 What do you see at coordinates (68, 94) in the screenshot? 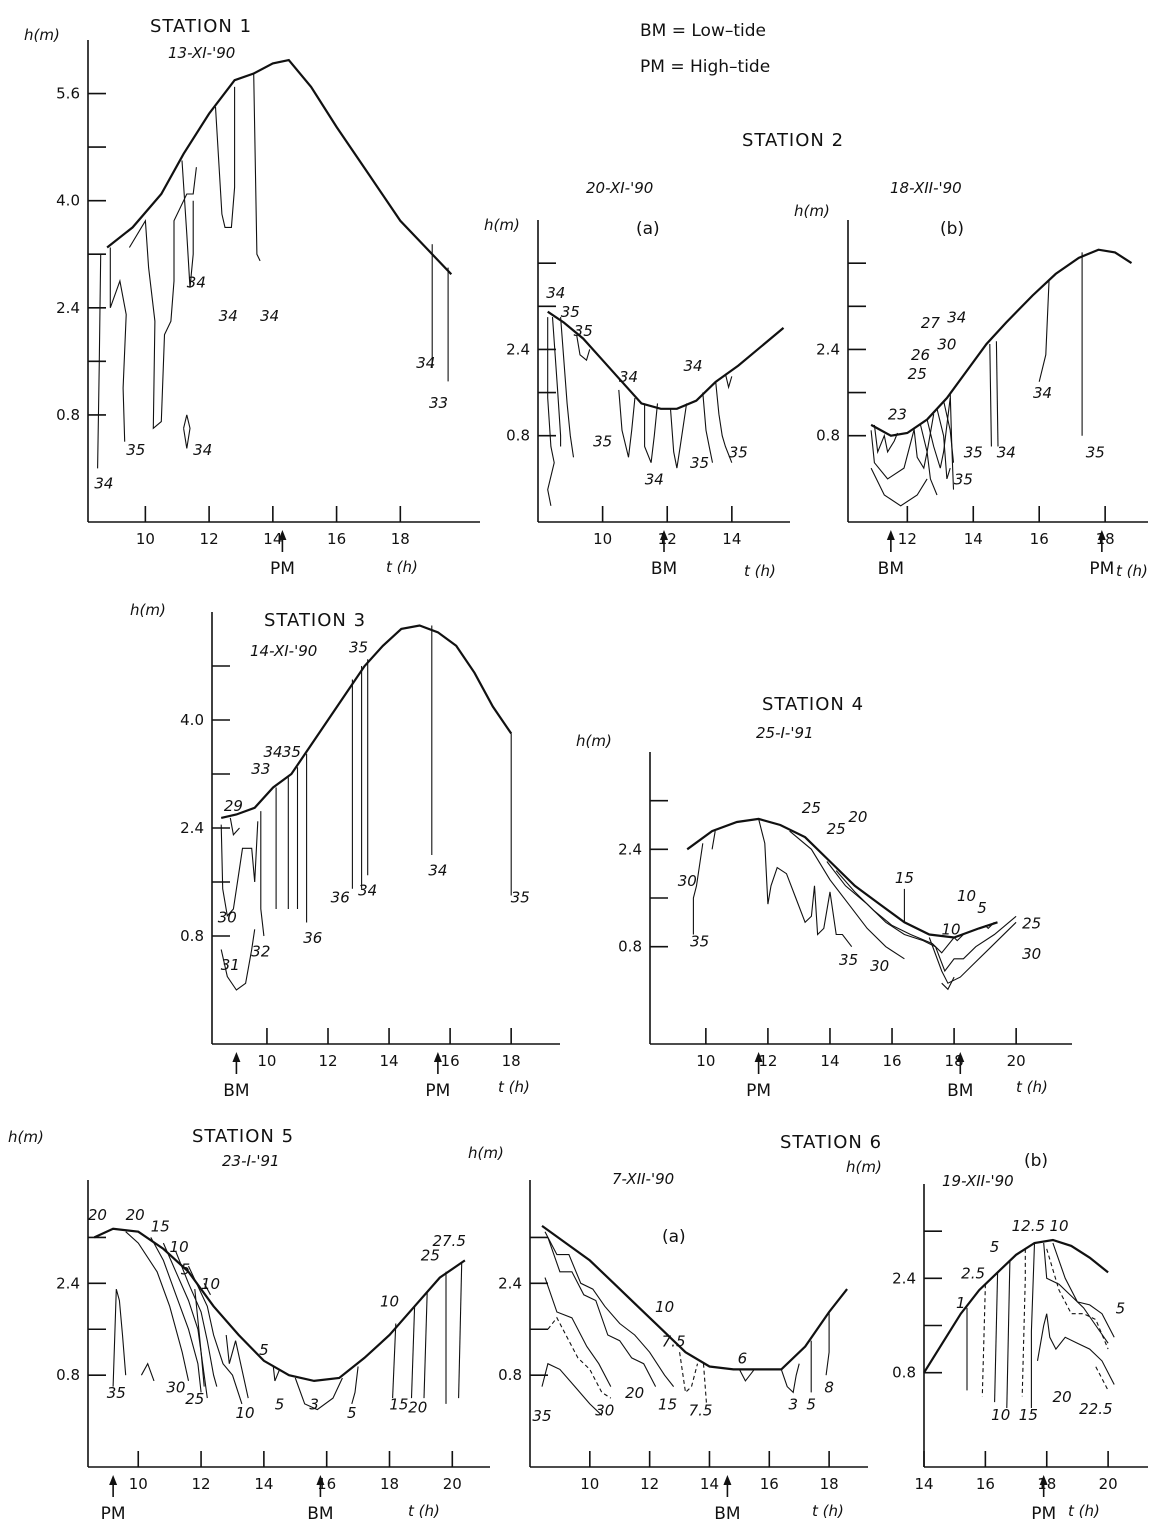
I see `y-tick-label: 5.6` at bounding box center [68, 94].